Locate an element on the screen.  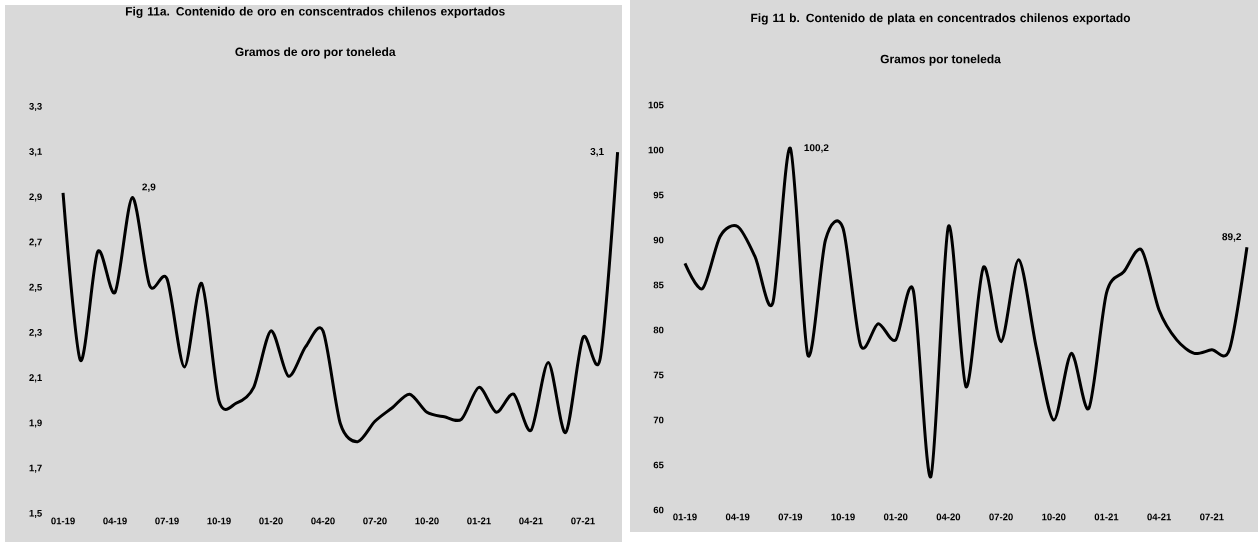
y-tick-label: 80 is located at coordinates (658, 330).